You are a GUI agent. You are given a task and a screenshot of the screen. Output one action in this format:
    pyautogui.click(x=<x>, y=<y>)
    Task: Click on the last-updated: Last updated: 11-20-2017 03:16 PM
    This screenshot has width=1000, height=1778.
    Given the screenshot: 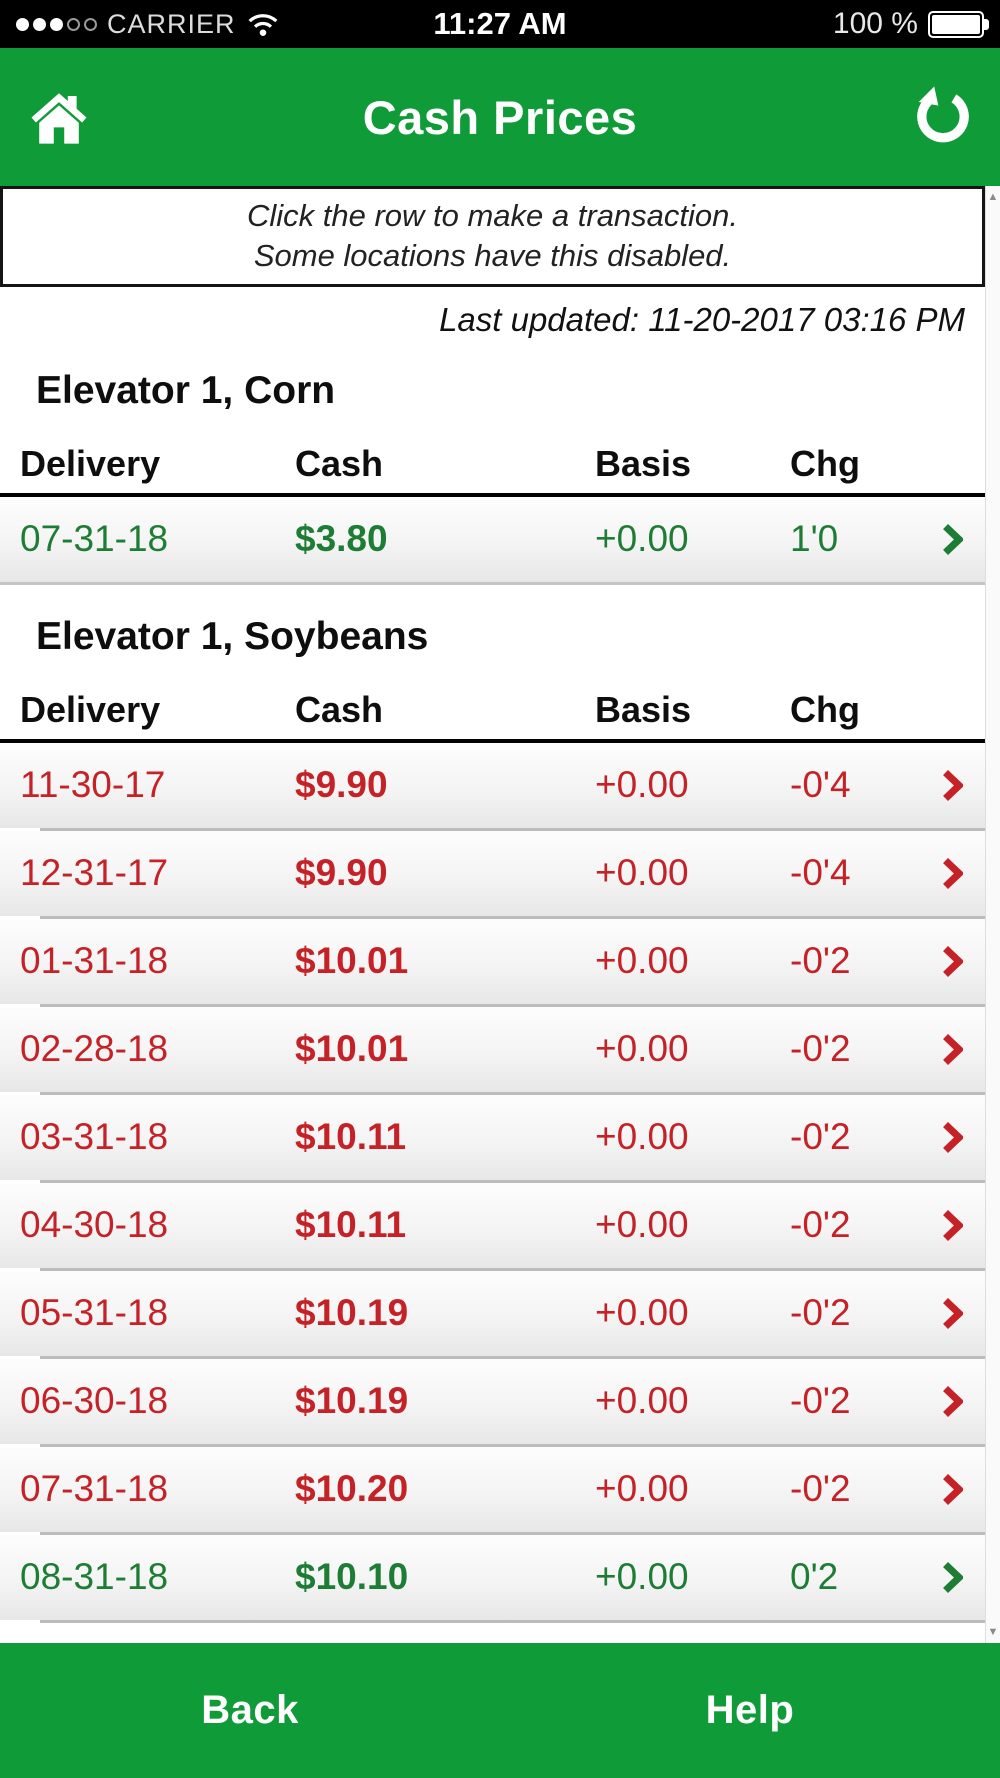 What is the action you would take?
    pyautogui.click(x=702, y=319)
    